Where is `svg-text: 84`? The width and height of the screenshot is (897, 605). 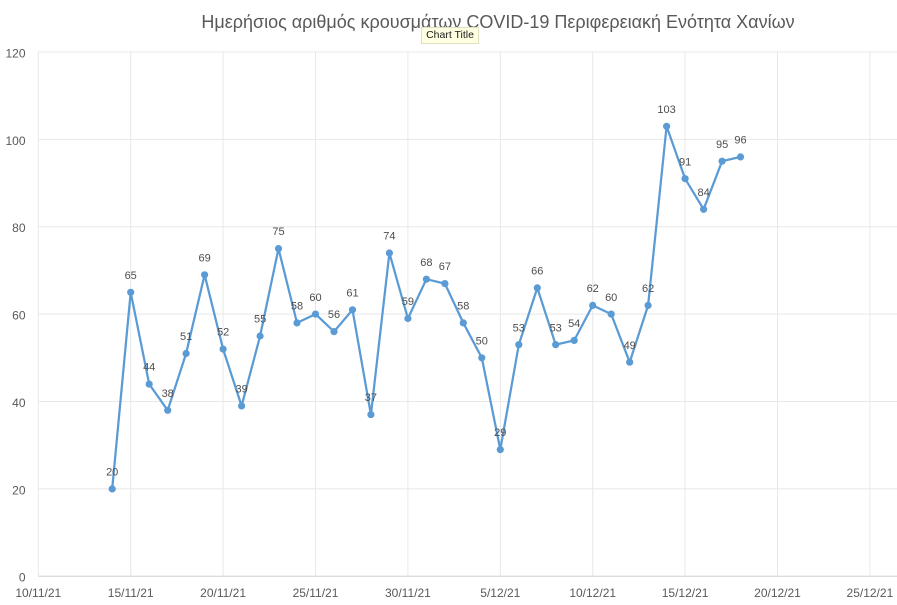 svg-text: 84 is located at coordinates (703, 193).